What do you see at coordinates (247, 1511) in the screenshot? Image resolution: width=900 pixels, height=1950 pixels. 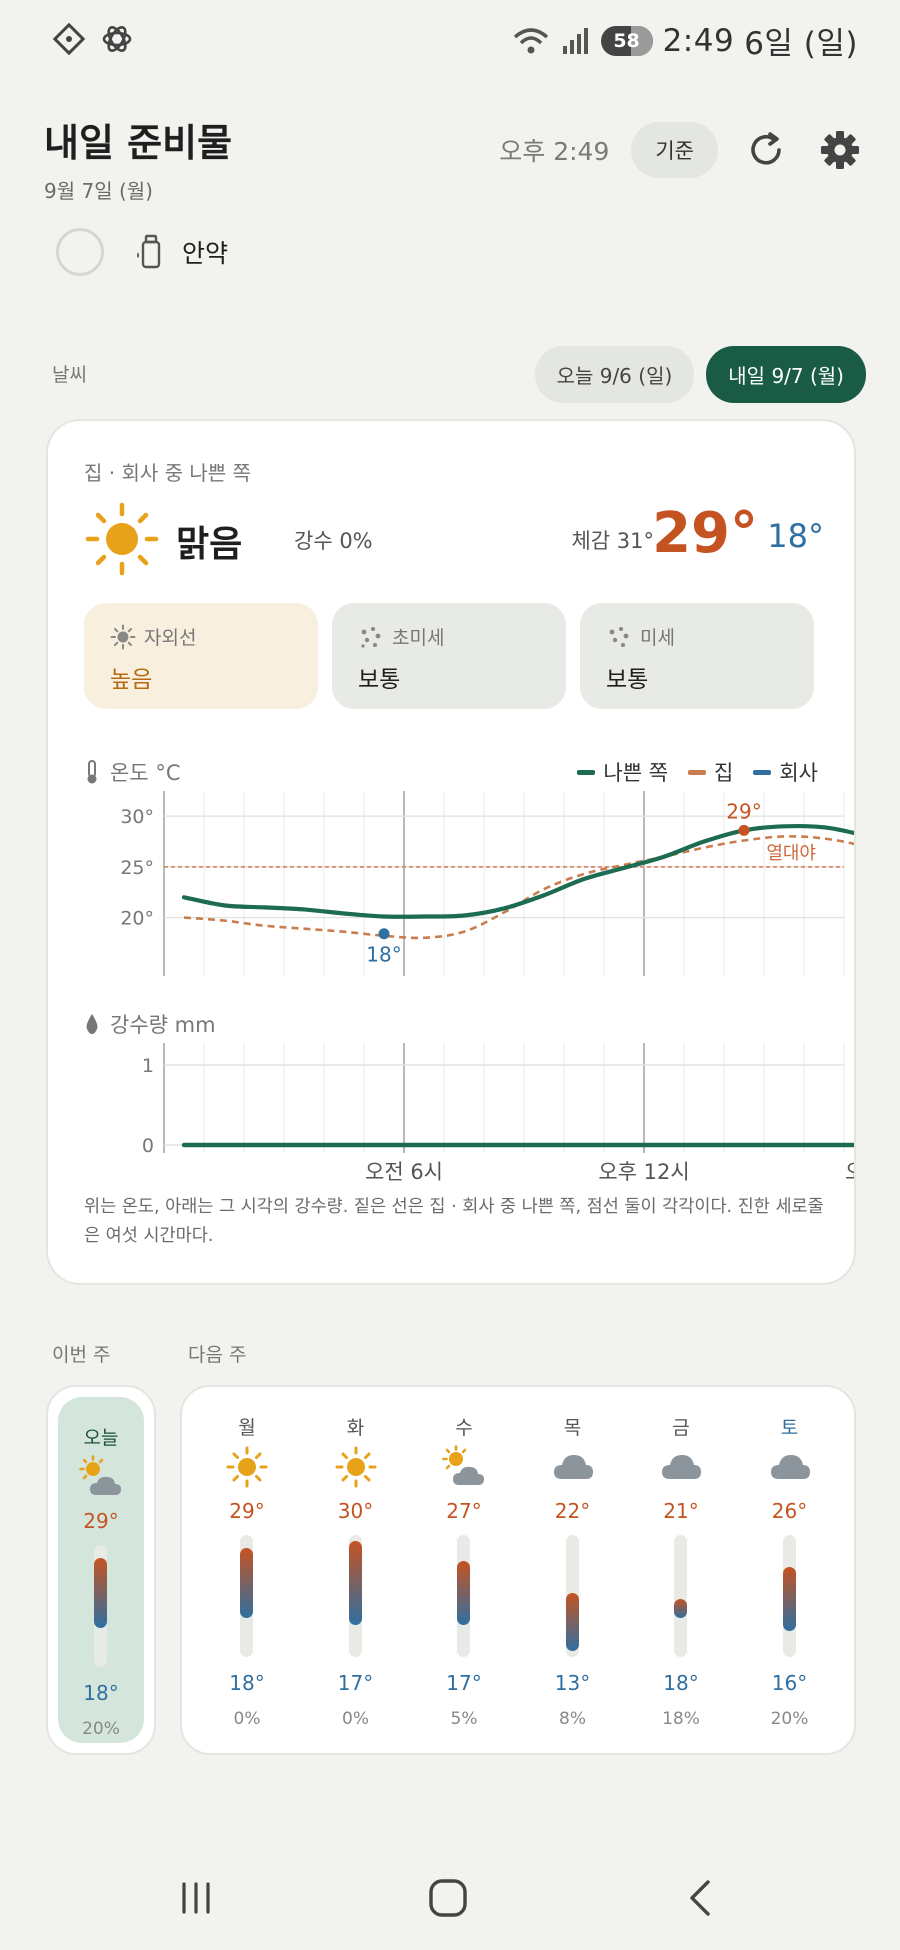 I see `day-high: 29°` at bounding box center [247, 1511].